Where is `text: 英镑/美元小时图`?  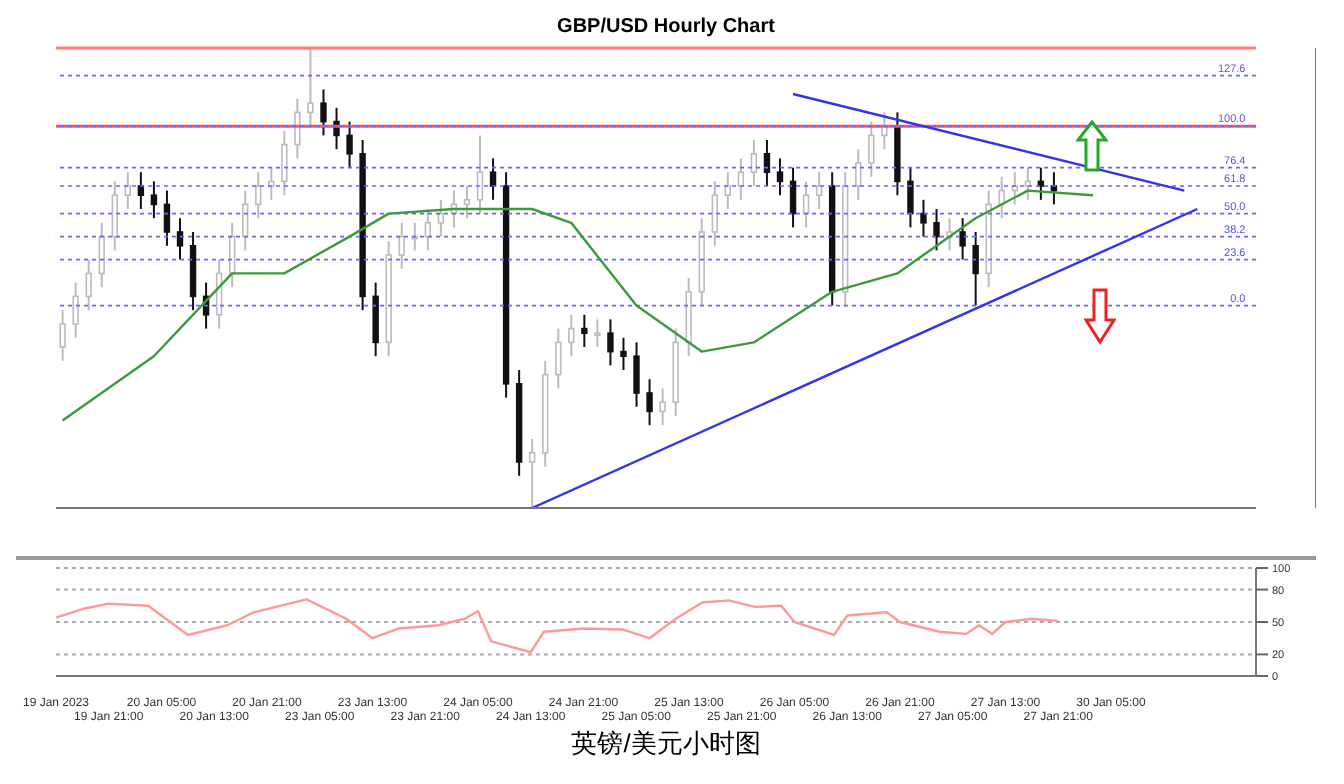 text: 英镑/美元小时图 is located at coordinates (666, 744).